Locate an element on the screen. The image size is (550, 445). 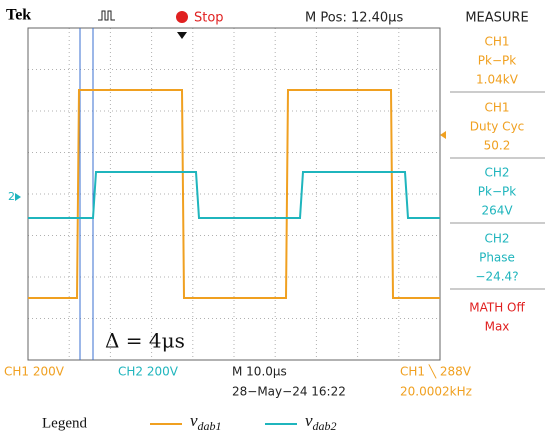
position: M Pos: 12.40µs is located at coordinates (354, 18).